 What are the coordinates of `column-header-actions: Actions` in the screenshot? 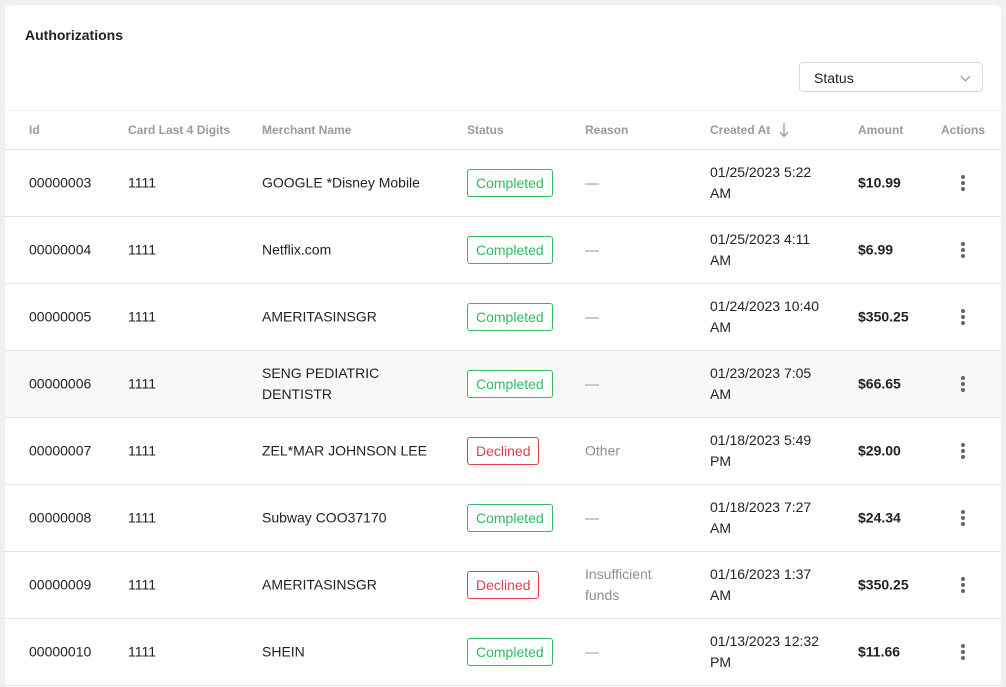 It's located at (963, 130).